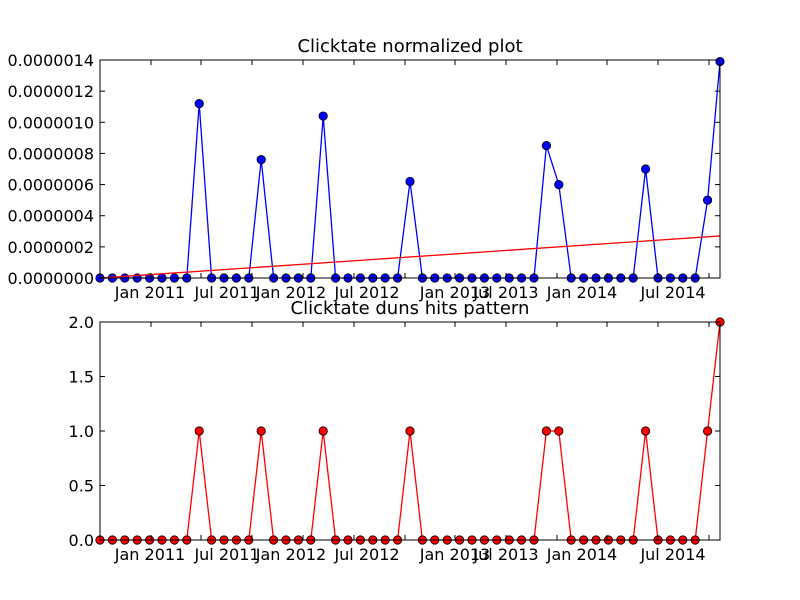 This screenshot has width=800, height=600. What do you see at coordinates (50, 91) in the screenshot?
I see `y-tick-label: 0.0000012` at bounding box center [50, 91].